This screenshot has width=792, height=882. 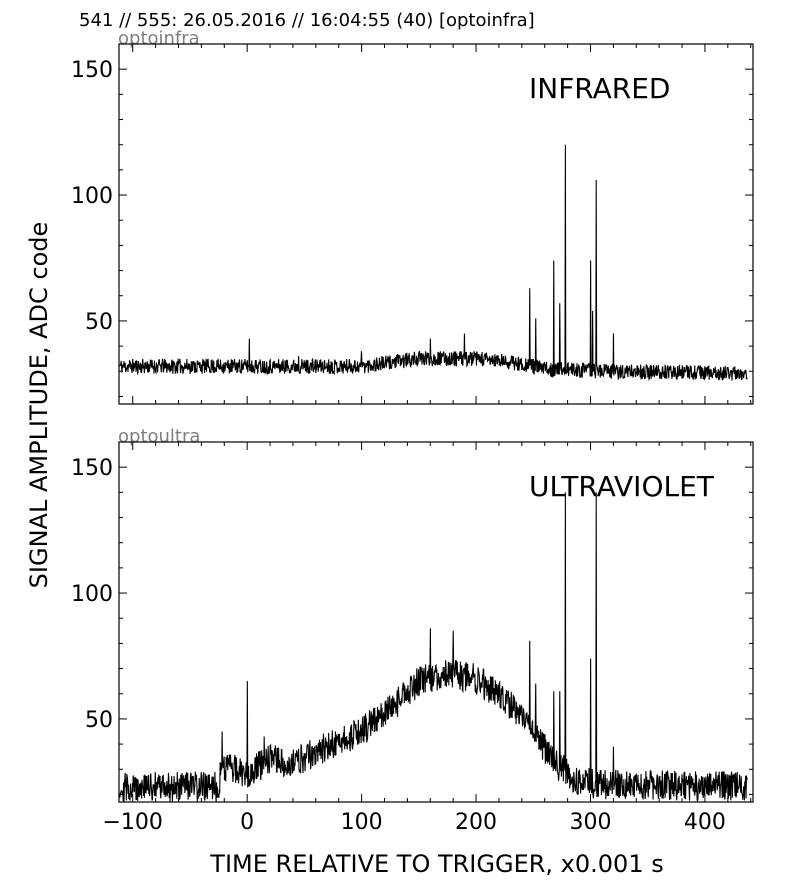 What do you see at coordinates (705, 822) in the screenshot?
I see `x-tick-label: 400` at bounding box center [705, 822].